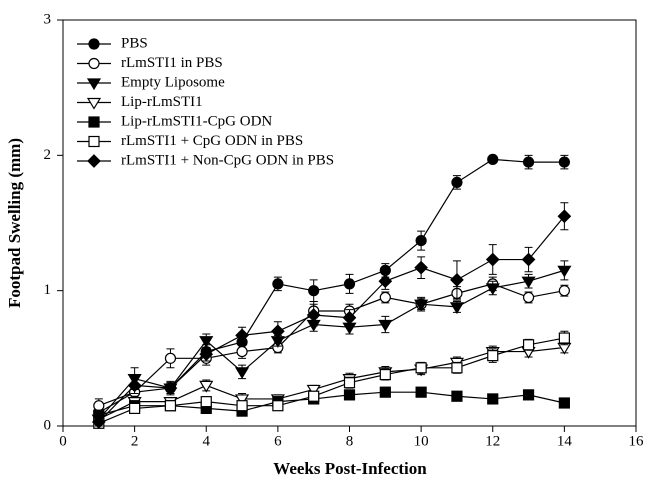 The image size is (652, 484). I want to click on x-tick-label: 12, so click(492, 441).